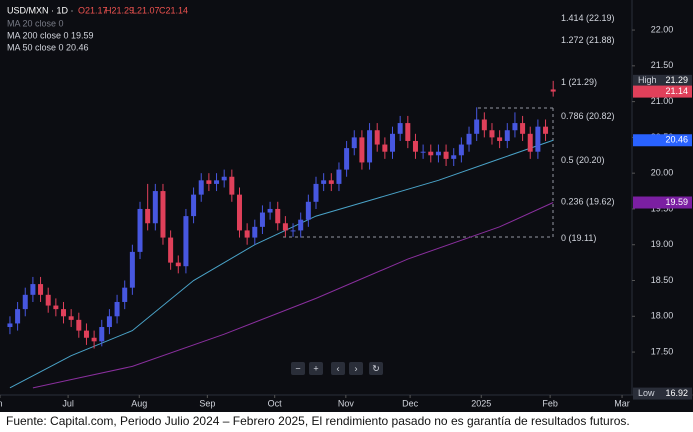  What do you see at coordinates (676, 140) in the screenshot?
I see `badge-value: 20.46` at bounding box center [676, 140].